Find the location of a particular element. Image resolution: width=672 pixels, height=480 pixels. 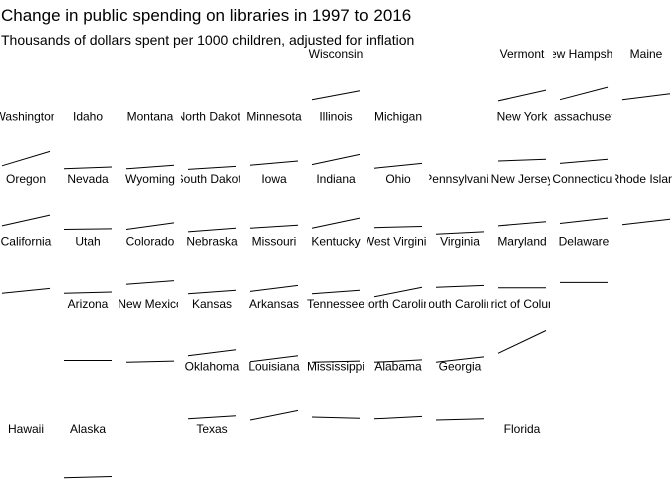

state-label: Tennessee is located at coordinates (336, 304).